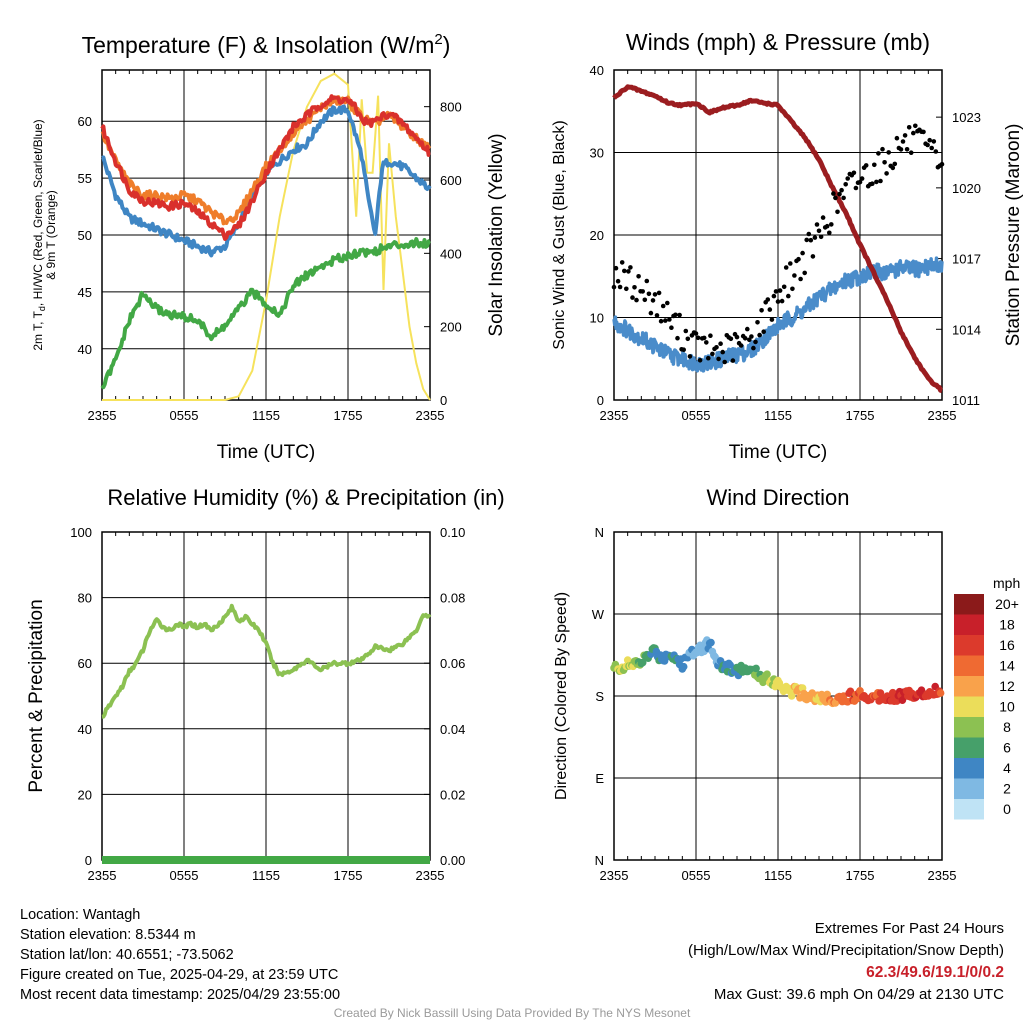 This screenshot has height=1024, width=1024. Describe the element at coordinates (443, 400) in the screenshot. I see `temp-ytick-right-label: 0` at that location.